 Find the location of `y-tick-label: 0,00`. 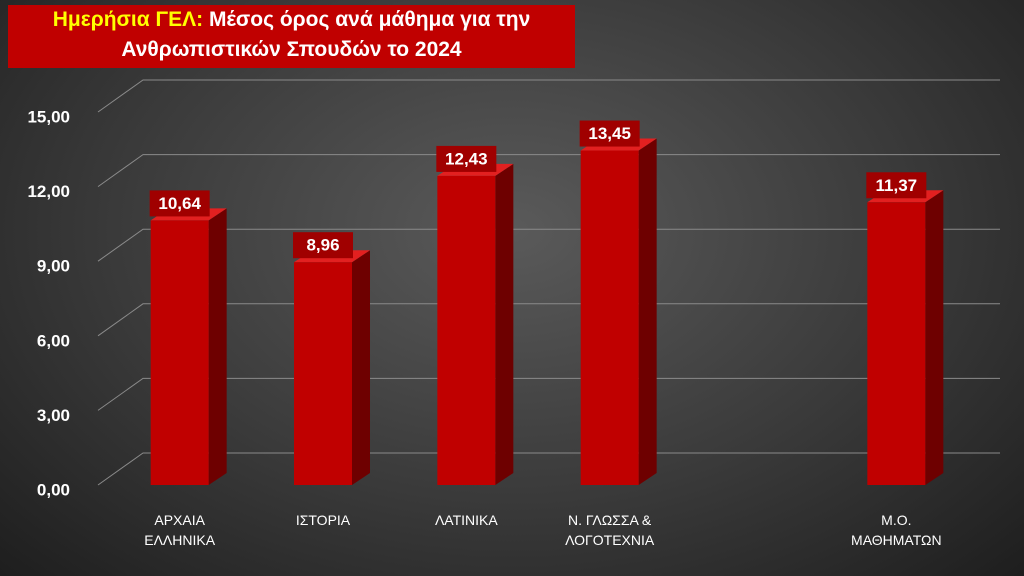

y-tick-label: 0,00 is located at coordinates (53, 489).